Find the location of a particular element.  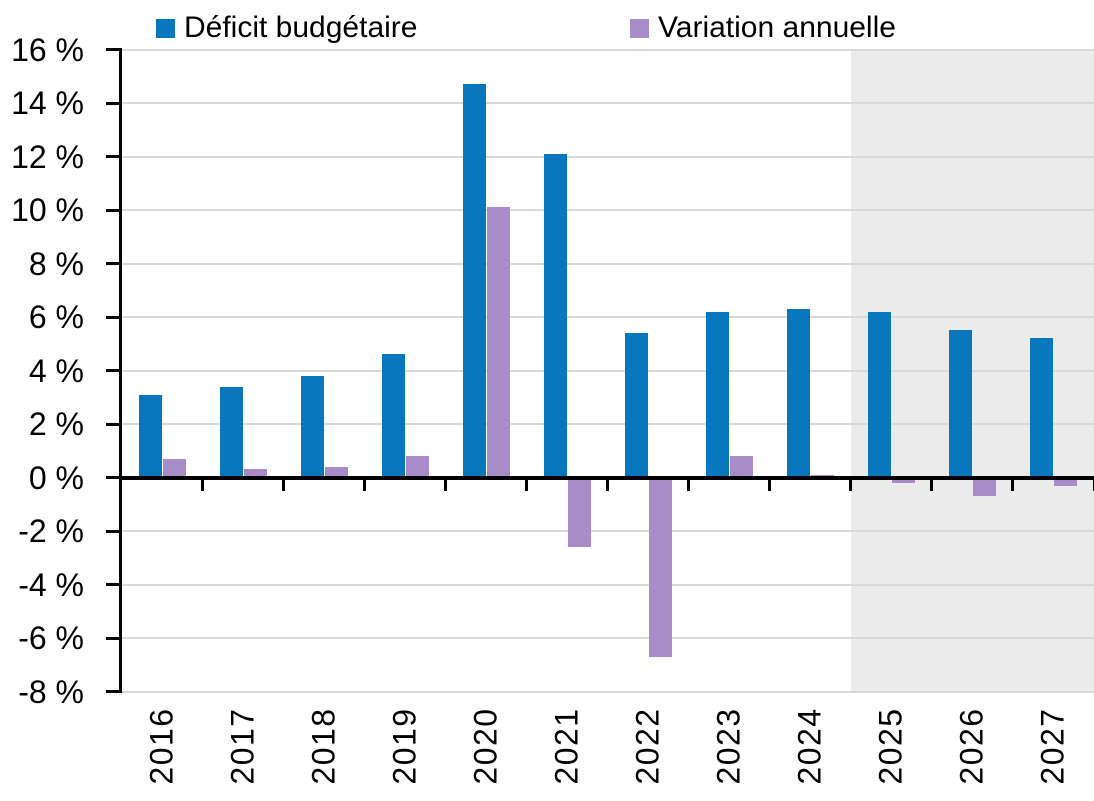

bar-deficit-budgetaire-2024 is located at coordinates (799, 393).